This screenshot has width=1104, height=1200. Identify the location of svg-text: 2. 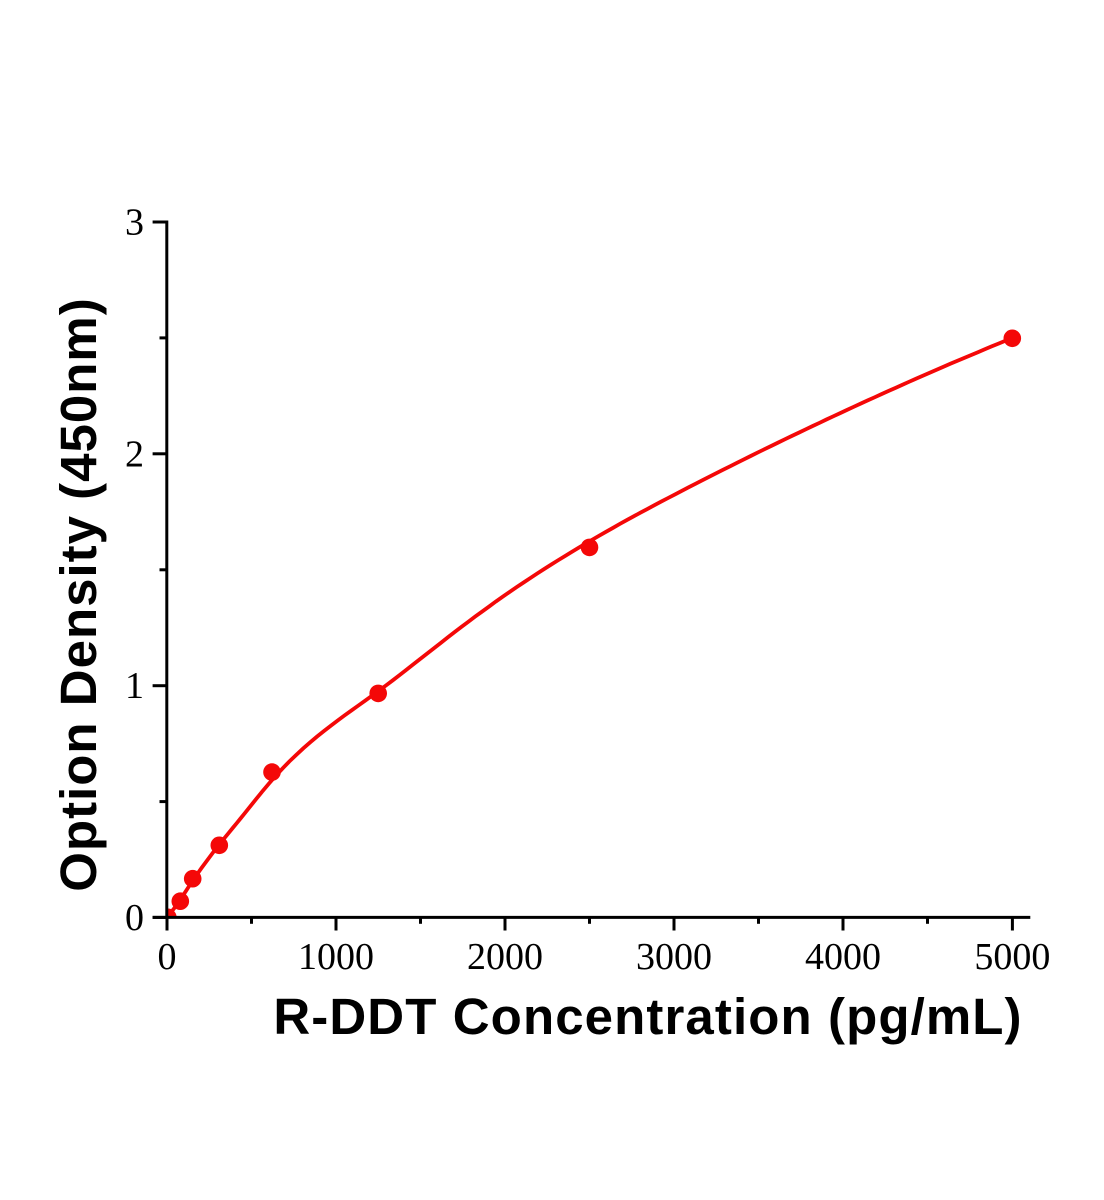
(134, 454).